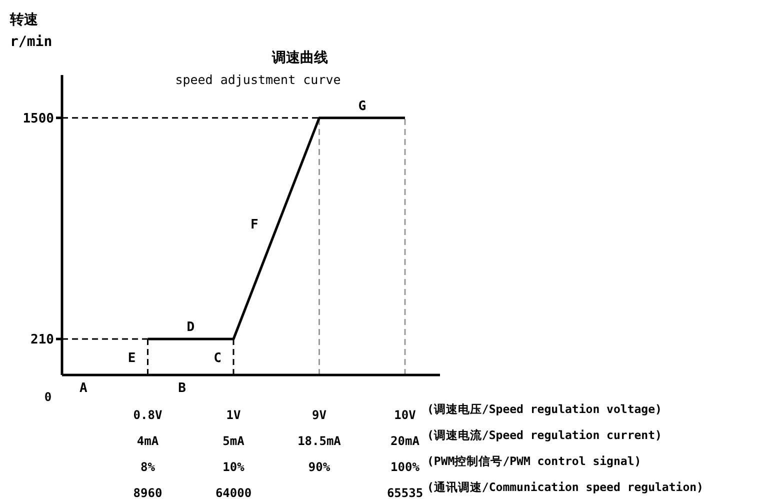 This screenshot has height=499, width=759. Describe the element at coordinates (299, 58) in the screenshot. I see `chart-title: 调速曲线` at that location.